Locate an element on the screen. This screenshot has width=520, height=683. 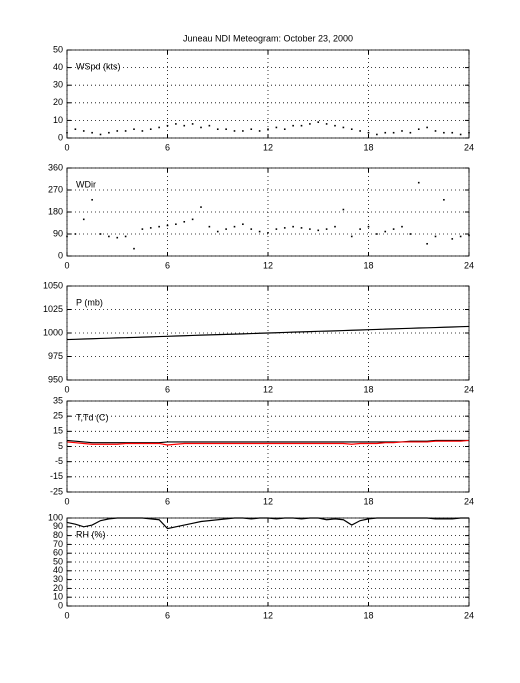
y-tick-label: 1025 is located at coordinates (53, 309).